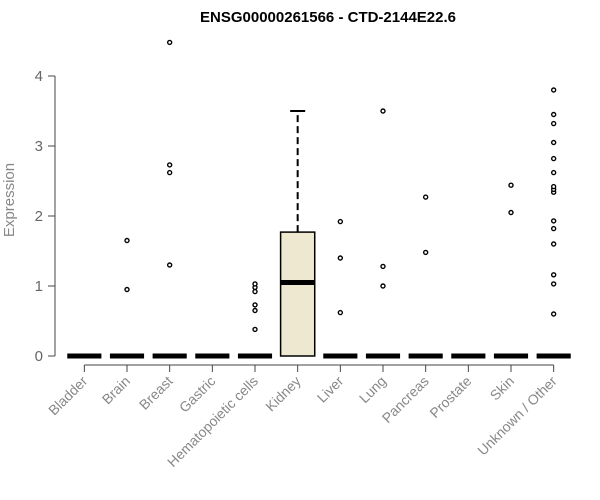  I want to click on y-axis: 0 1 2 3 4, so click(45, 216).